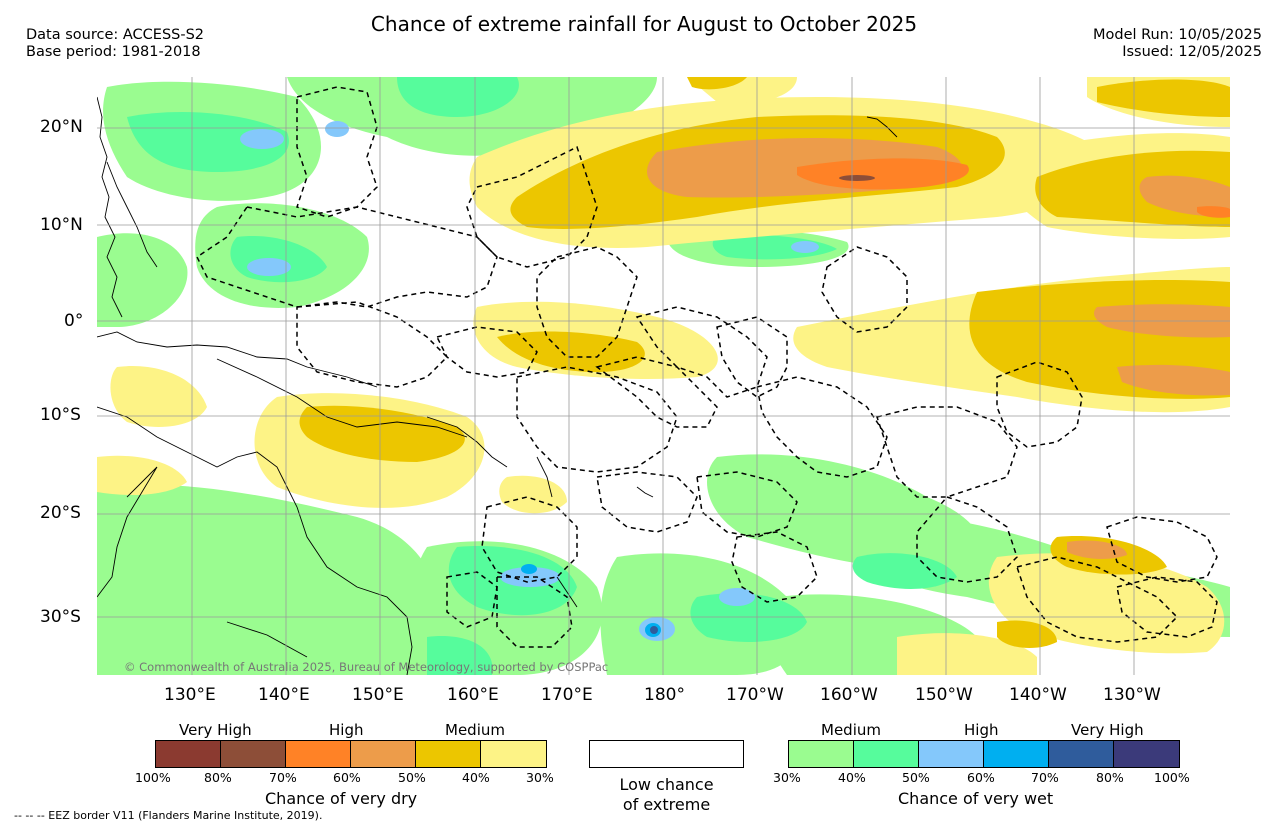 The height and width of the screenshot is (827, 1288). What do you see at coordinates (475, 730) in the screenshot?
I see `dry-cat-medium: Medium` at bounding box center [475, 730].